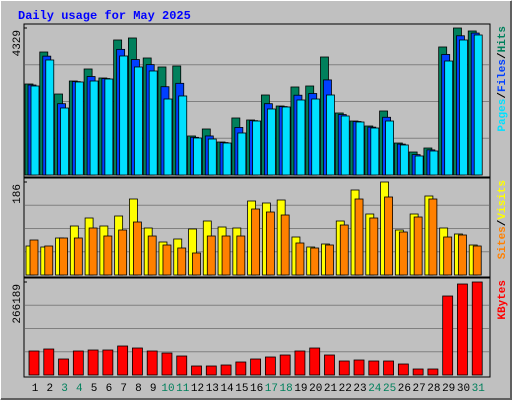 This screenshot has width=512, height=400. I want to click on legend: KBytes, so click(503, 300).